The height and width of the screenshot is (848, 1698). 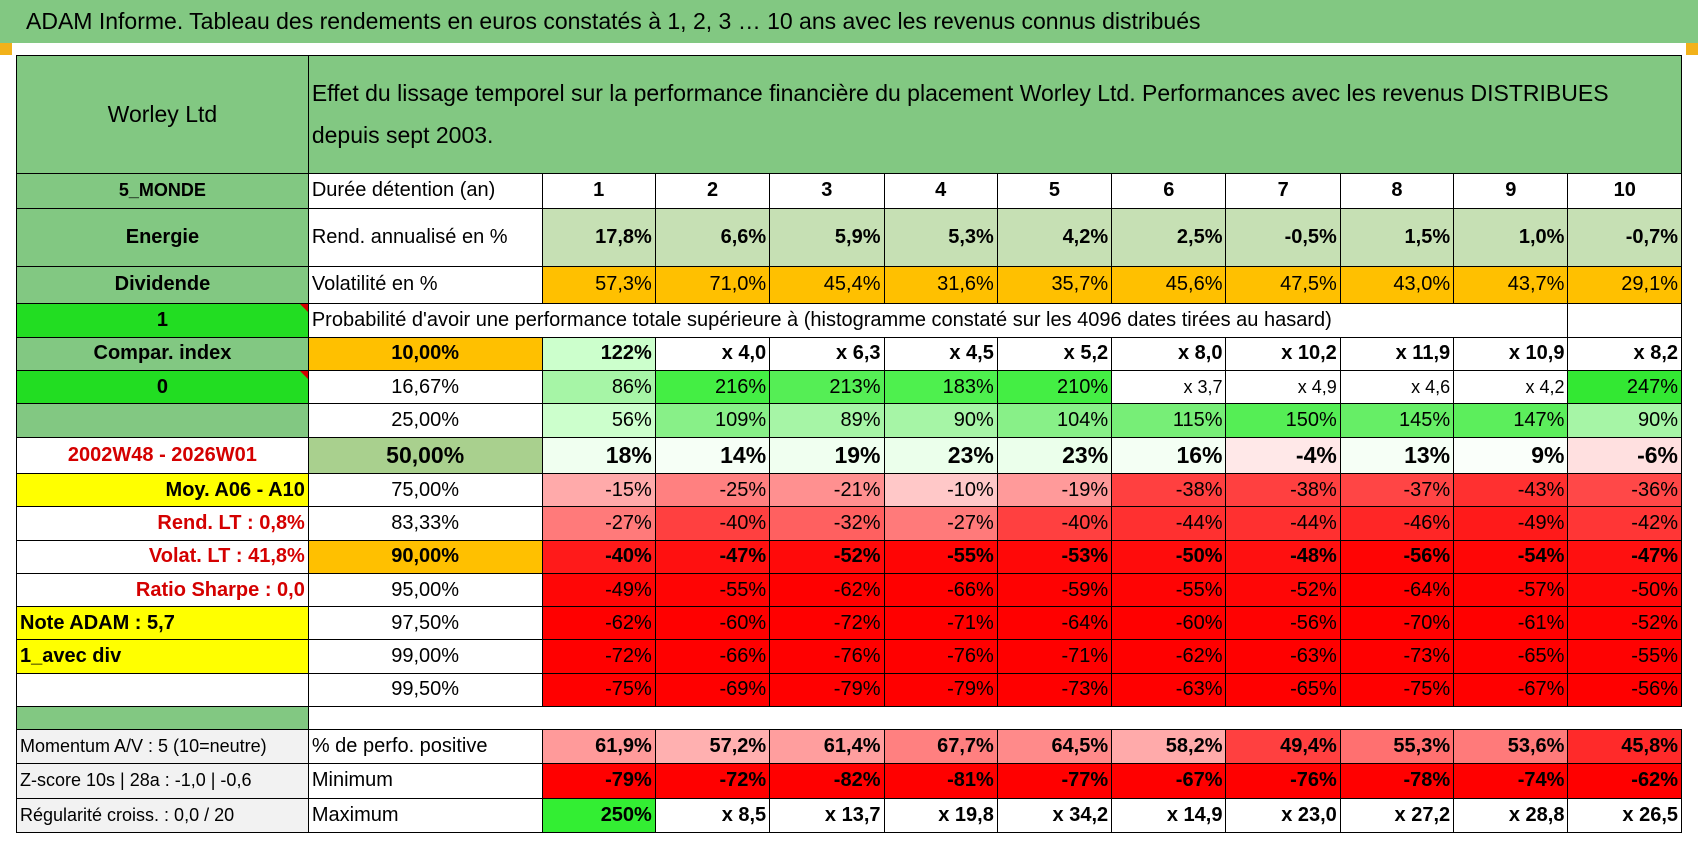 What do you see at coordinates (162, 690) in the screenshot?
I see `side-empty-cell` at bounding box center [162, 690].